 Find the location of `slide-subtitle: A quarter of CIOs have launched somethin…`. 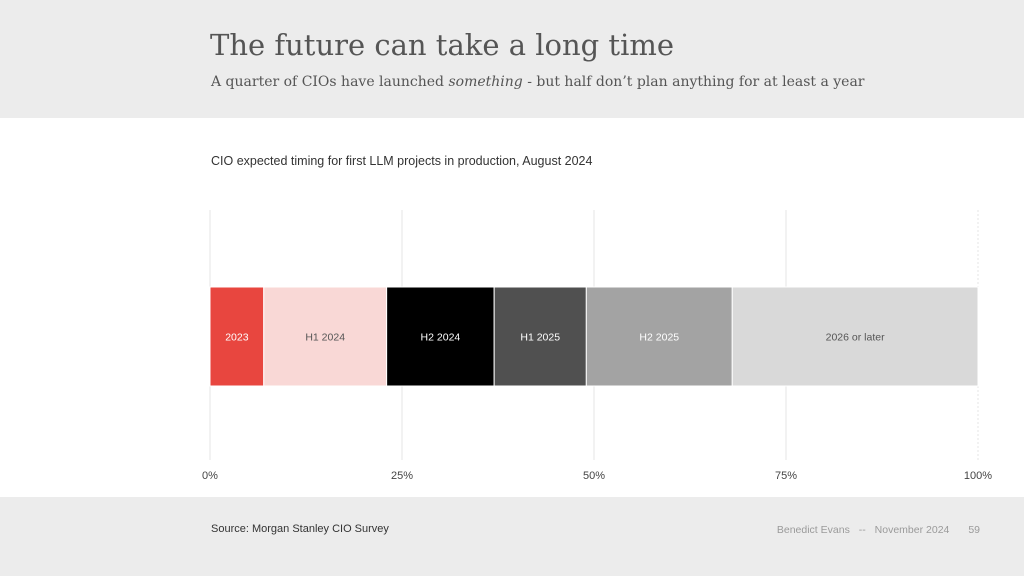

slide-subtitle: A quarter of CIOs have launched somethin… is located at coordinates (538, 82).